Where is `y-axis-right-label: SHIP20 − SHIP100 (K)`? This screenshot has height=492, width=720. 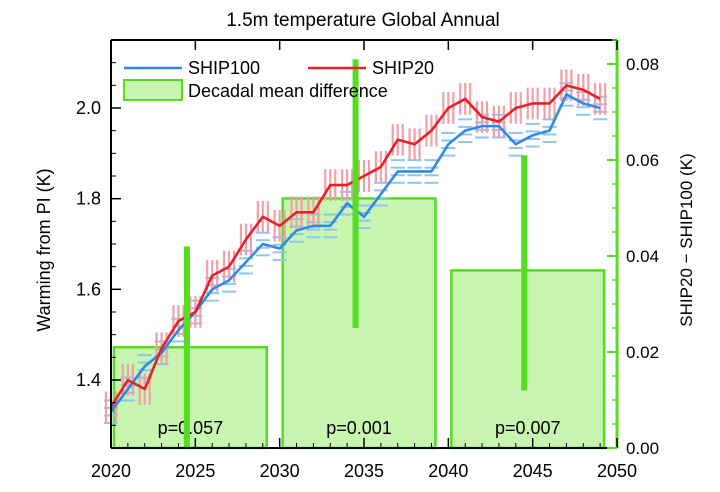 y-axis-right-label: SHIP20 − SHIP100 (K) is located at coordinates (686, 239).